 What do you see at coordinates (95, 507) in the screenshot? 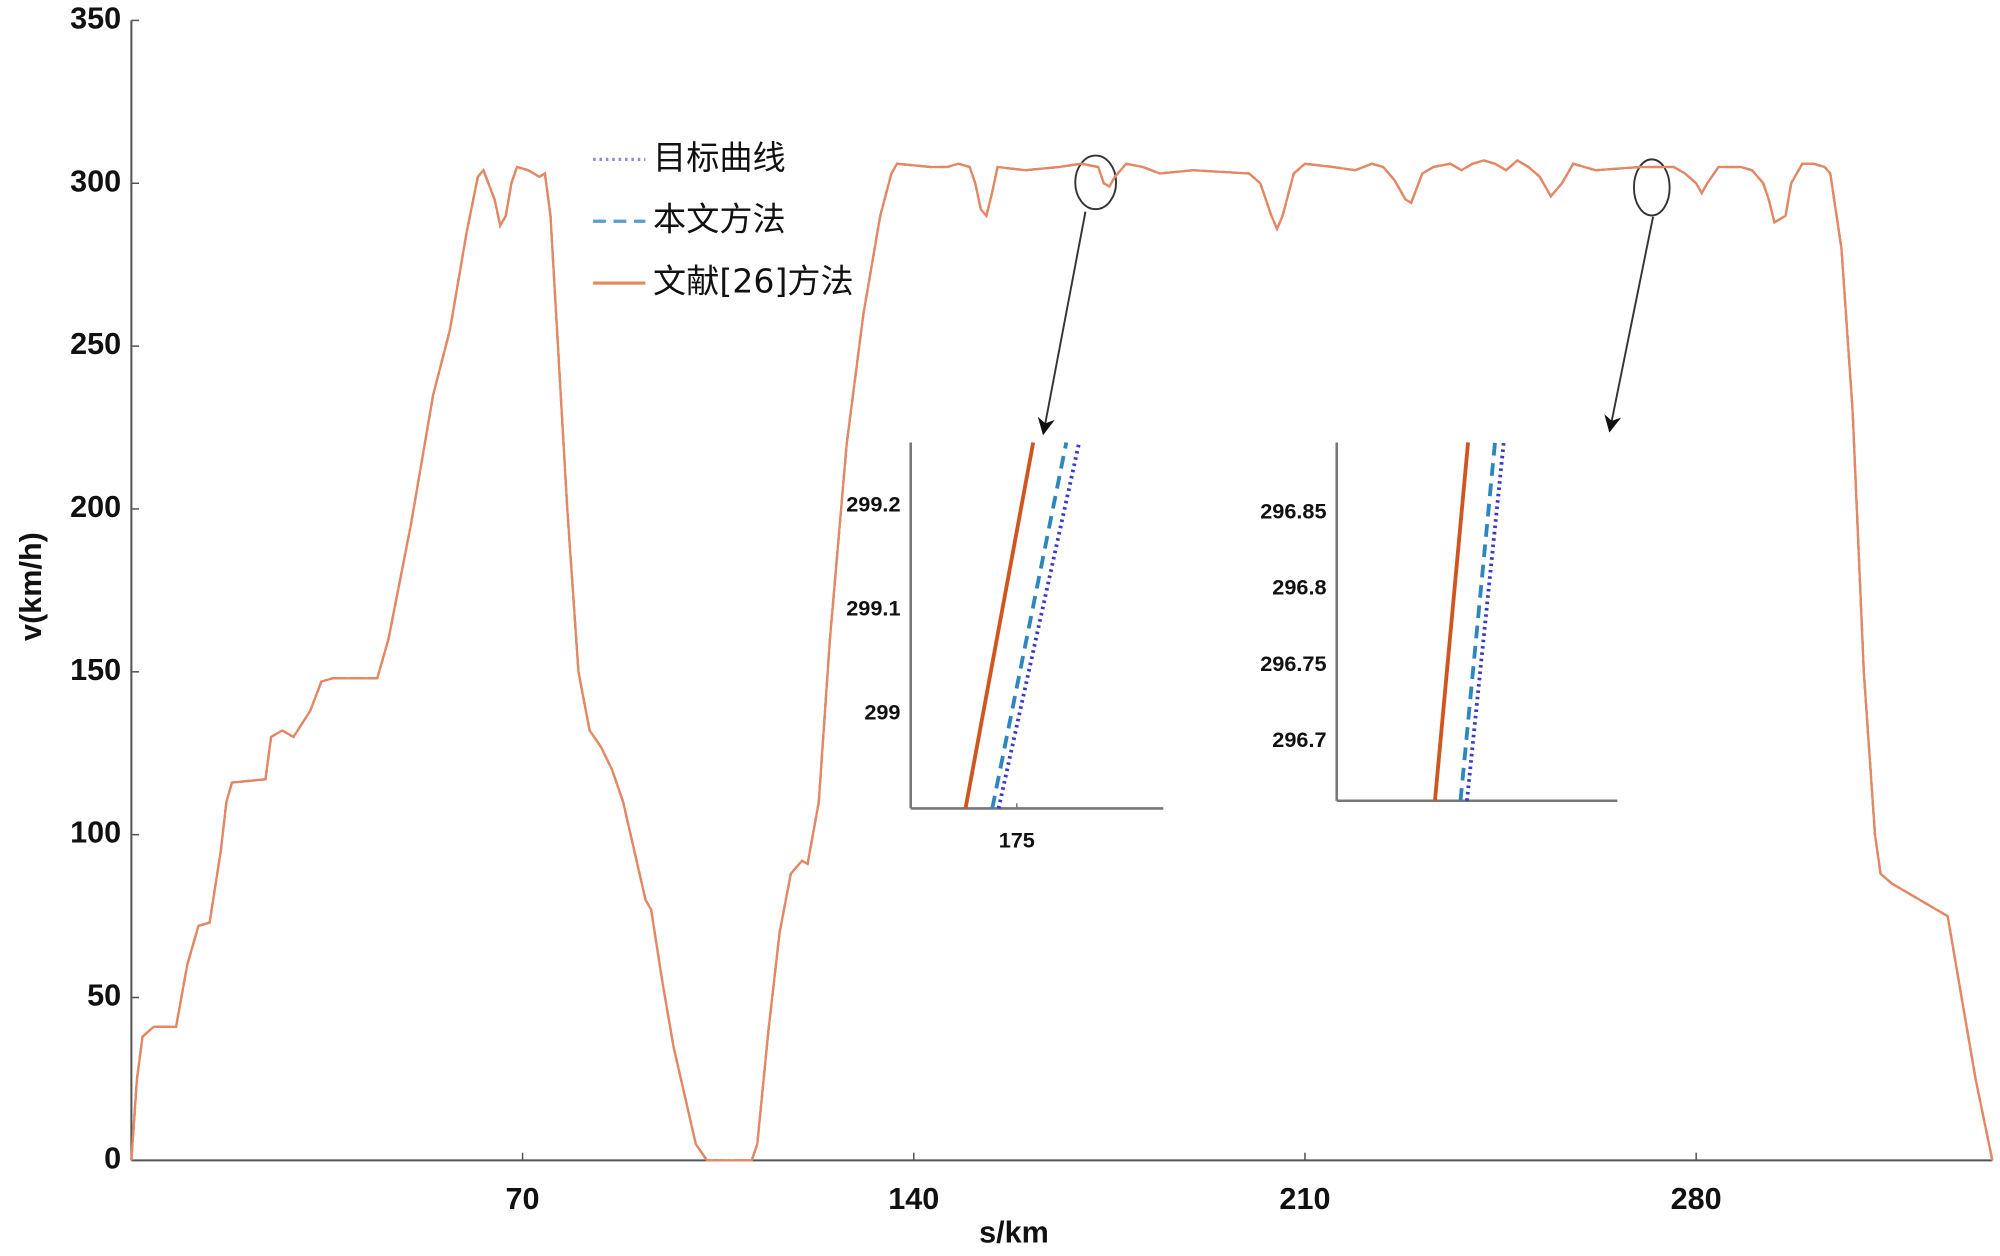
I see `y-tick-label: 200` at bounding box center [95, 507].